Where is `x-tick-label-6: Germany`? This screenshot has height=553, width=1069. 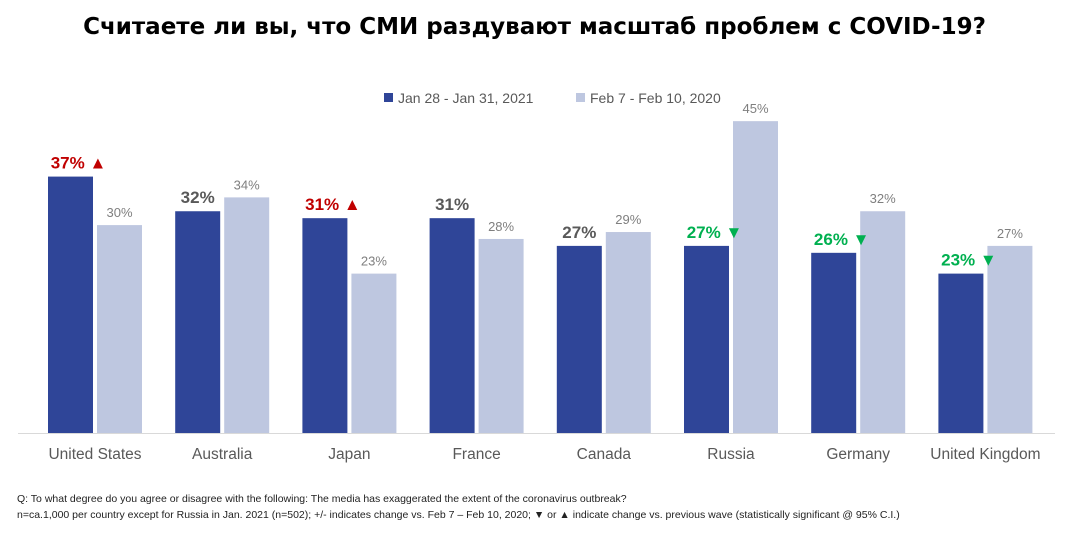
x-tick-label-6: Germany is located at coordinates (858, 454).